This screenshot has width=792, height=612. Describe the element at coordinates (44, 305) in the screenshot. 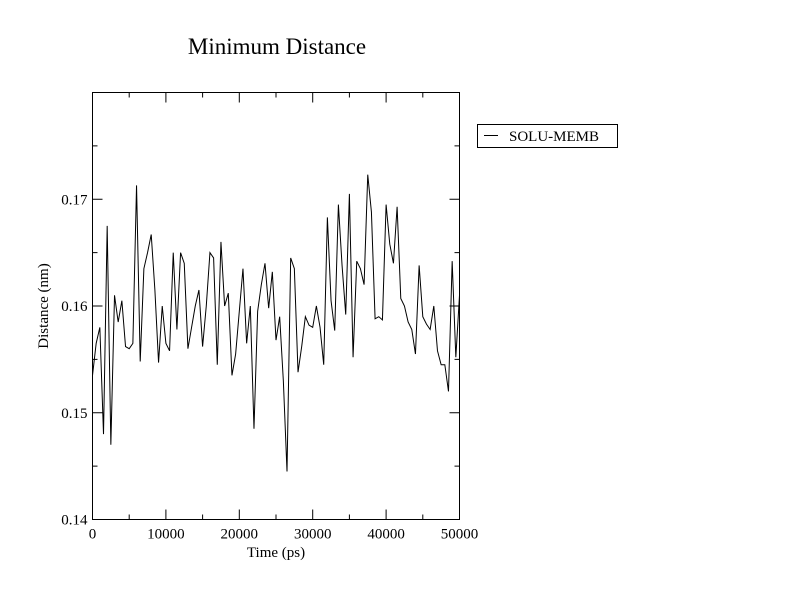

I see `y-axis-label: Distance (nm)` at that location.